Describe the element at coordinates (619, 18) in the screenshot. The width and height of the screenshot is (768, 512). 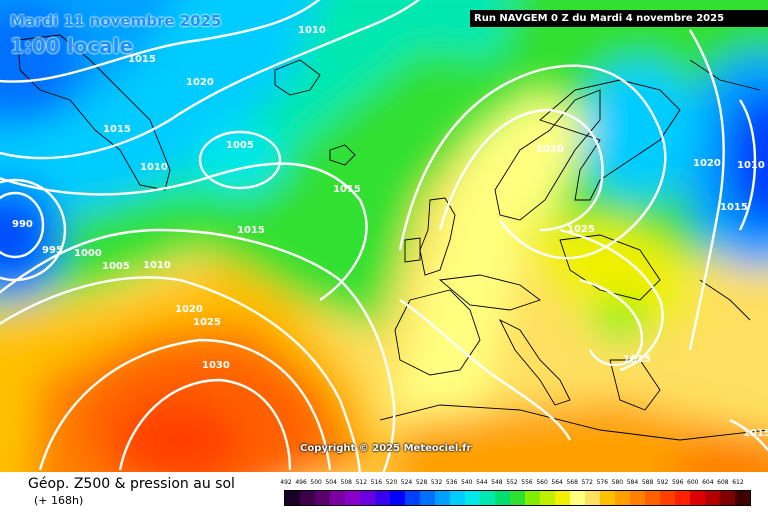
I see `model-run-label: Run NAVGEM 0 Z du Mardi 4 novembre 2025` at that location.